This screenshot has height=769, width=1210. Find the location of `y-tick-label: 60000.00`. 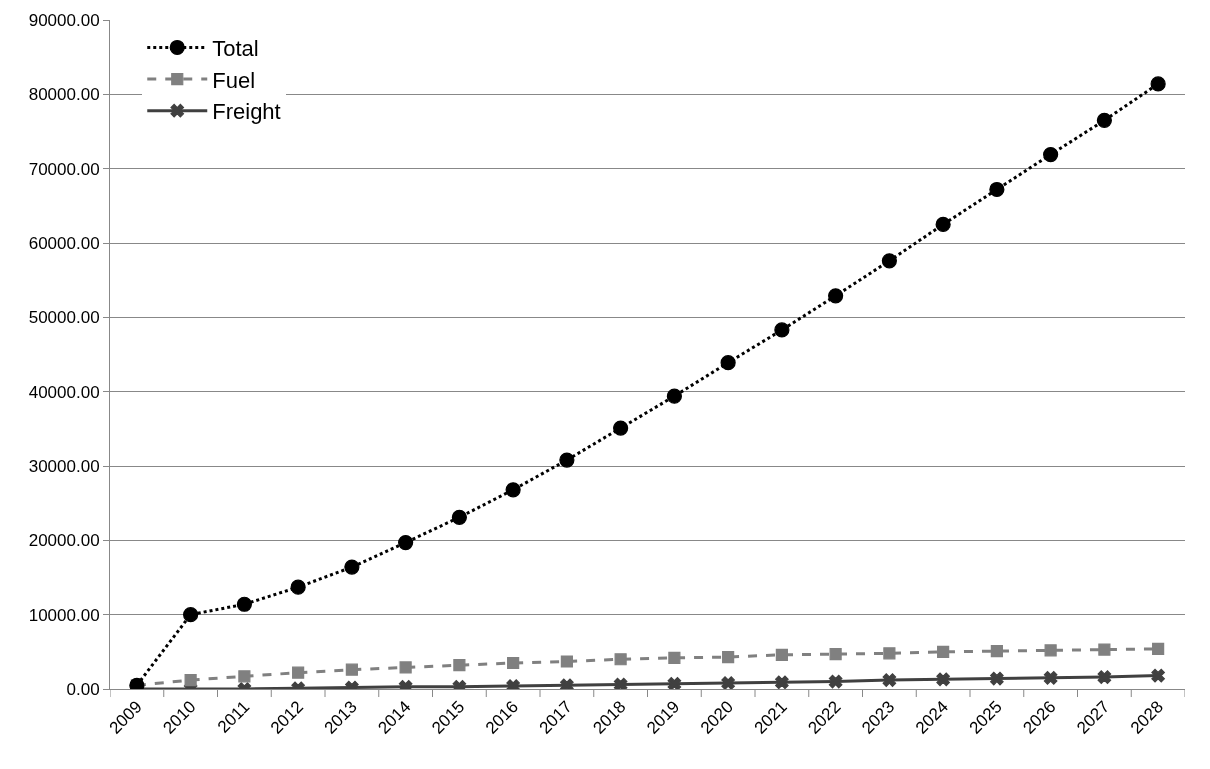

y-tick-label: 60000.00 is located at coordinates (64, 243).